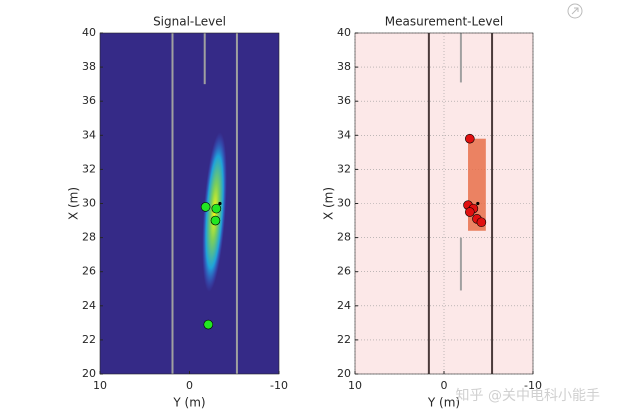 The width and height of the screenshot is (619, 419). What do you see at coordinates (444, 22) in the screenshot?
I see `chart-title: Measurement-Level` at bounding box center [444, 22].